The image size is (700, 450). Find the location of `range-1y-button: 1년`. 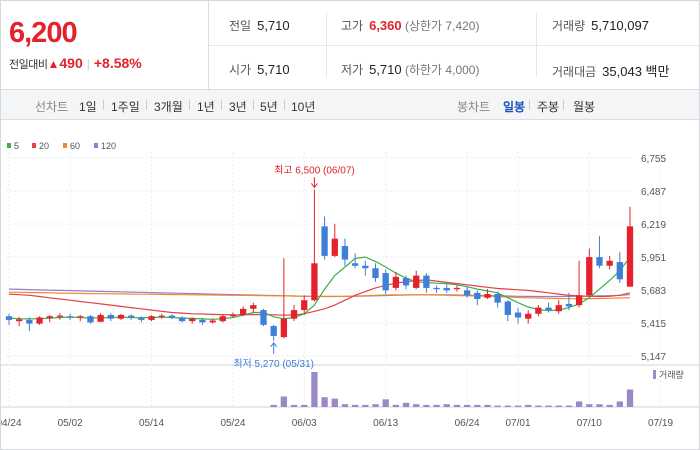

range-1y-button: 1년 is located at coordinates (206, 107).